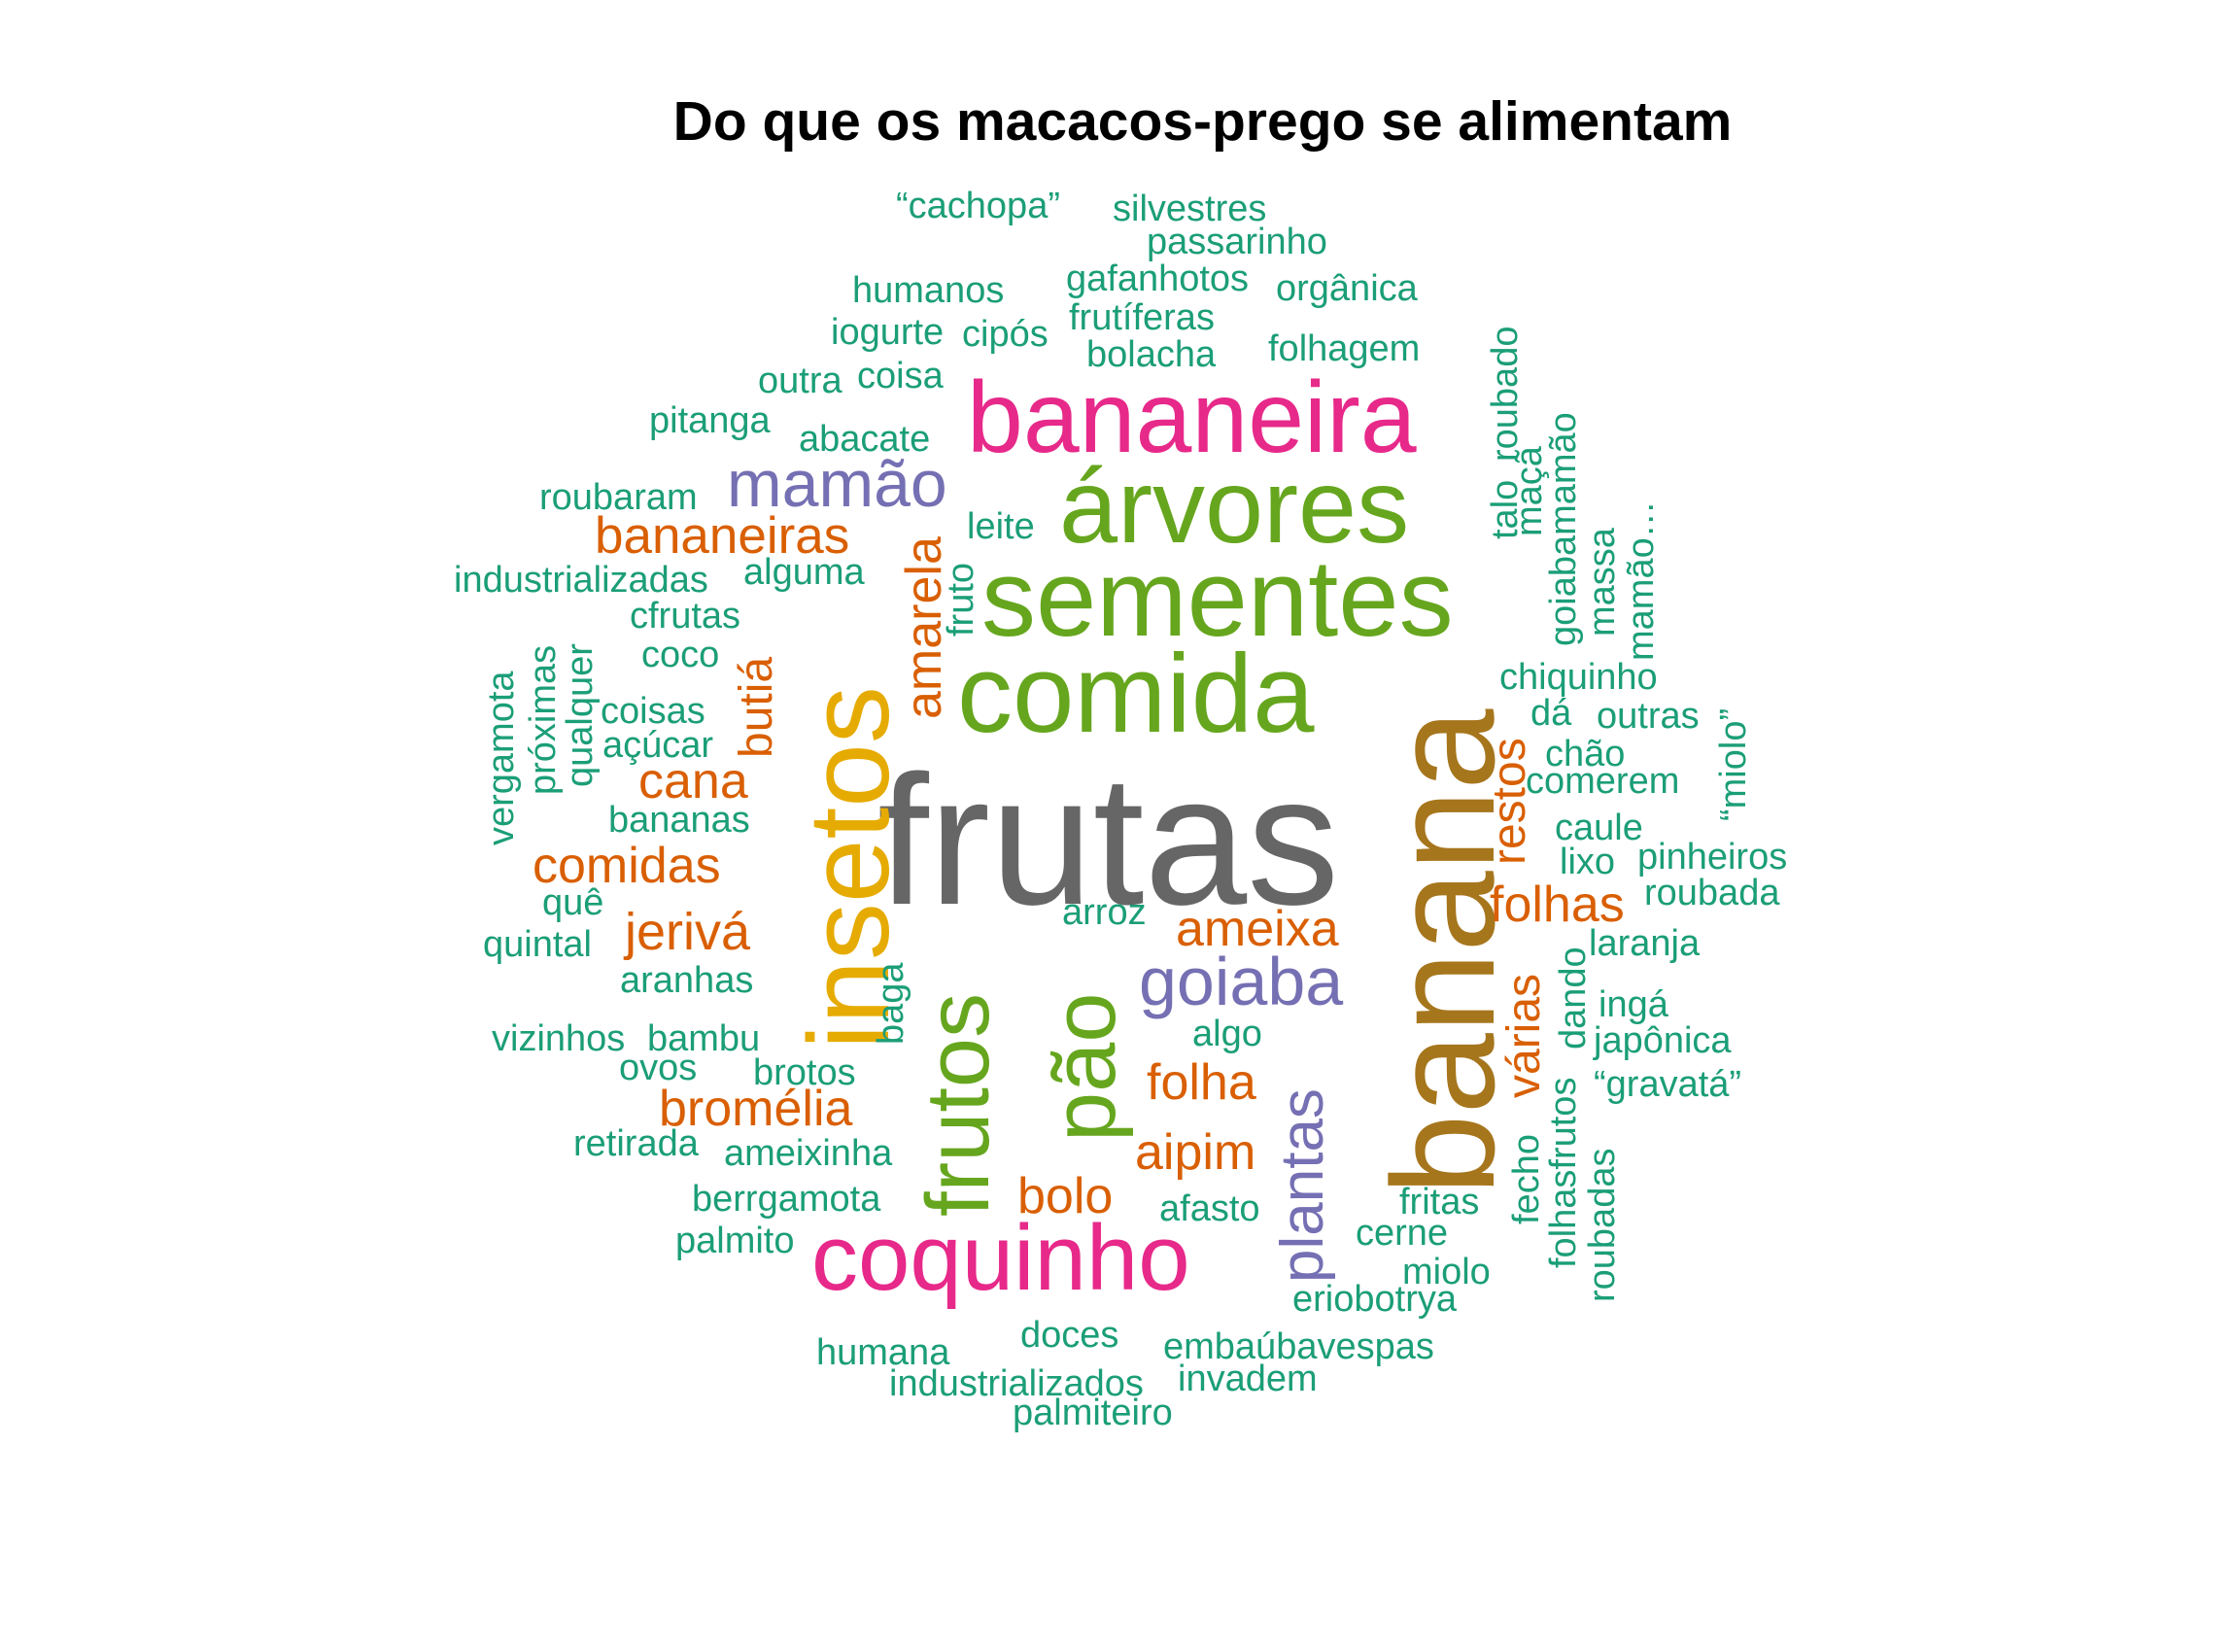  I want to click on word-eriobotrya: eriobotrya, so click(1374, 1300).